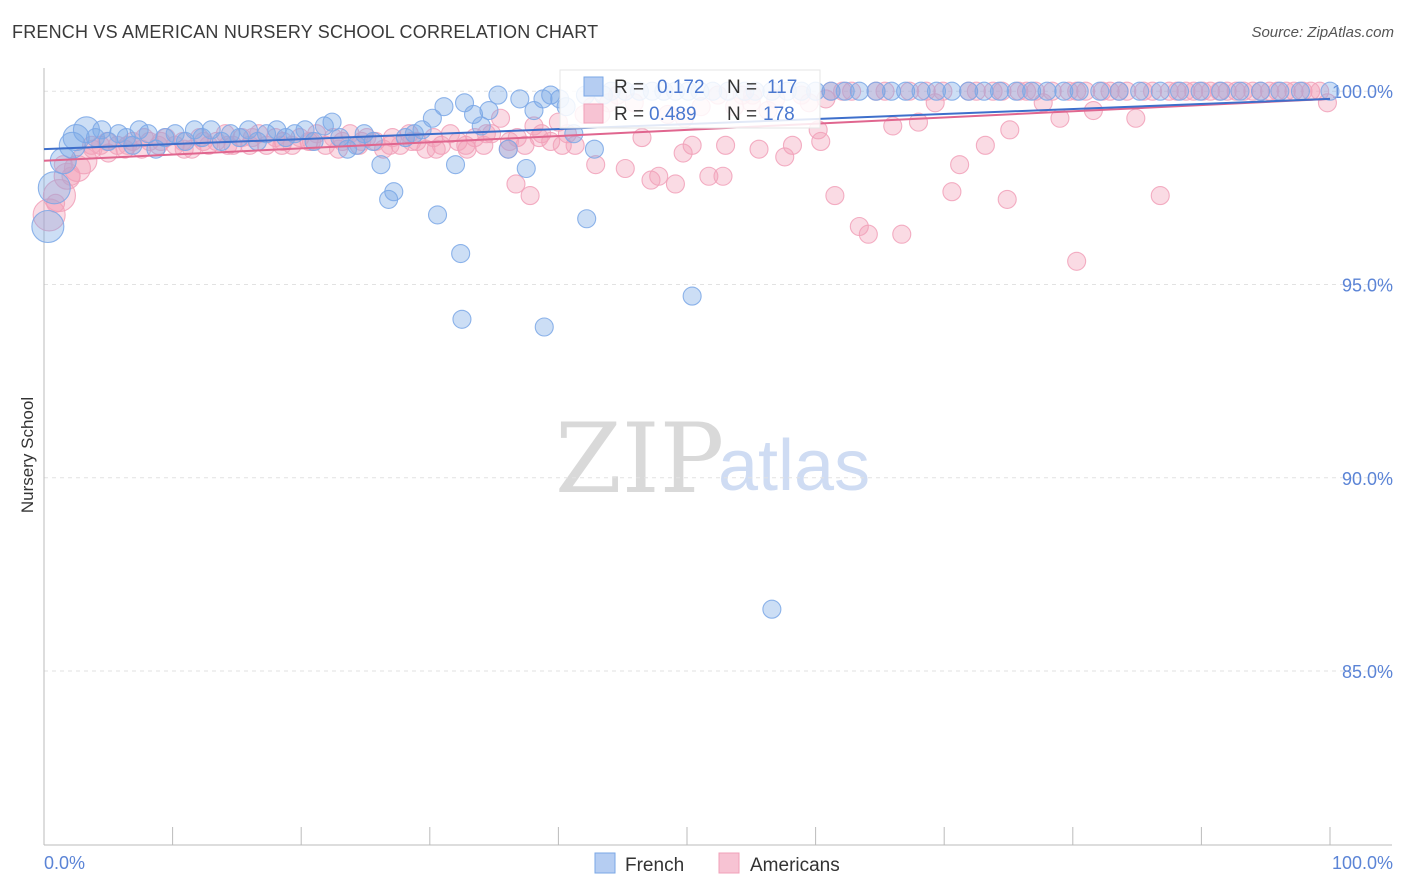 The image size is (1406, 892). Describe the element at coordinates (779, 114) in the screenshot. I see `stats-americans-n-value: 178` at that location.